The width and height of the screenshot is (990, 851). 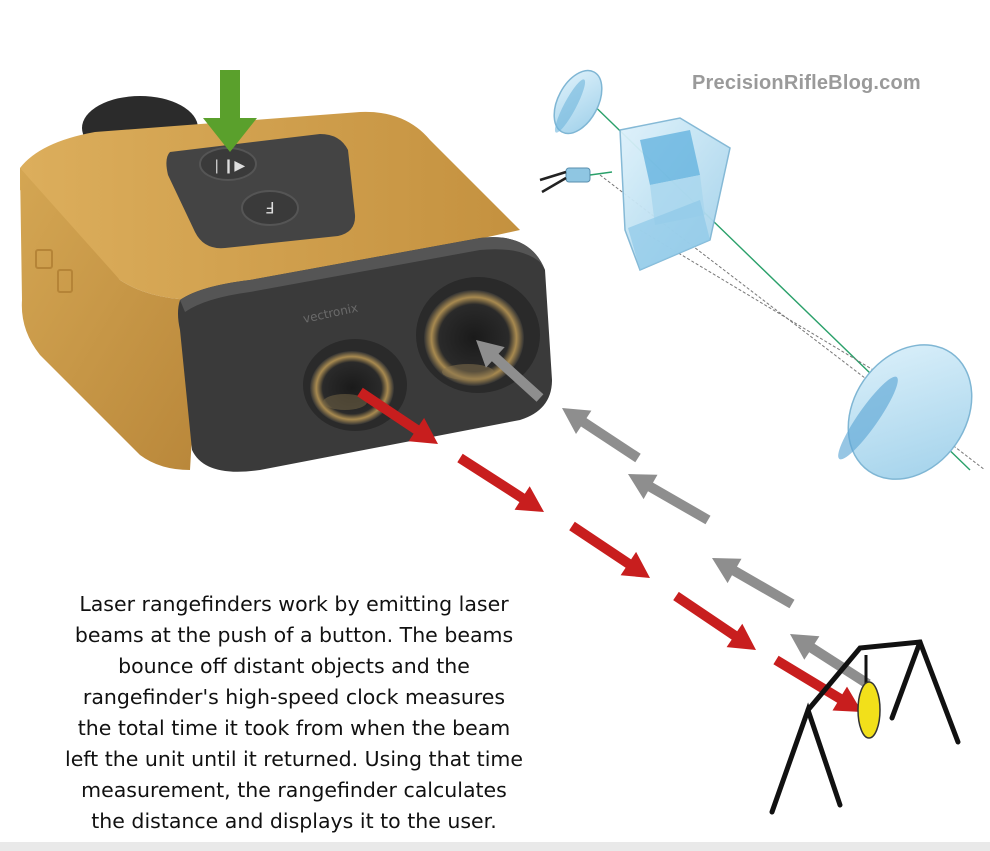 I want to click on push-arrow-icon, so click(x=230, y=111).